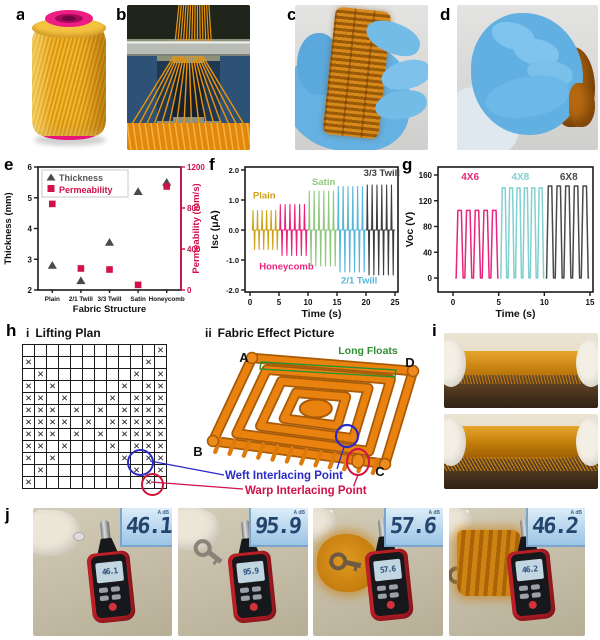 Image resolution: width=600 pixels, height=640 pixels. I want to click on meter-lcd-value: 57.6, so click(387, 569).